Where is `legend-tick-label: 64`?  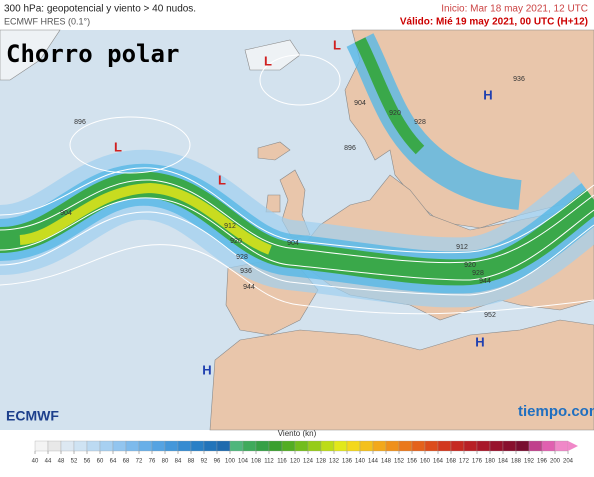 legend-tick-label: 64 is located at coordinates (113, 462).